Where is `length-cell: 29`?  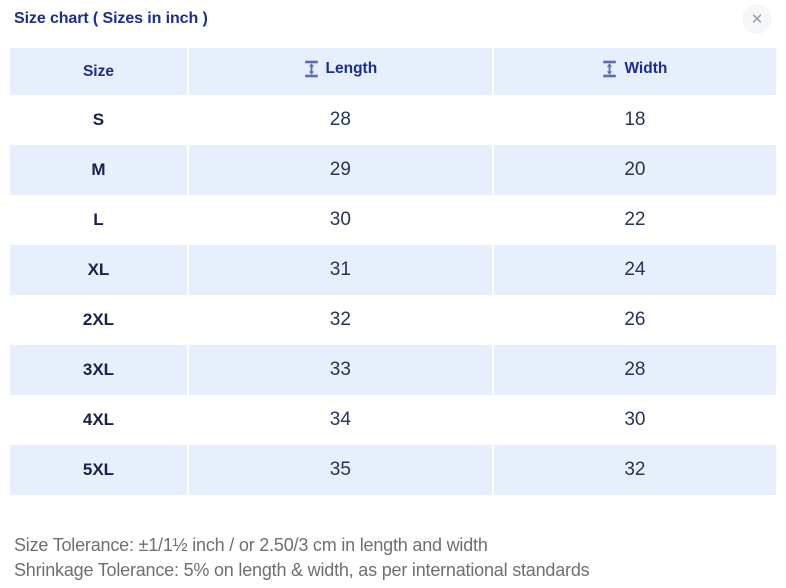
length-cell: 29 is located at coordinates (339, 170).